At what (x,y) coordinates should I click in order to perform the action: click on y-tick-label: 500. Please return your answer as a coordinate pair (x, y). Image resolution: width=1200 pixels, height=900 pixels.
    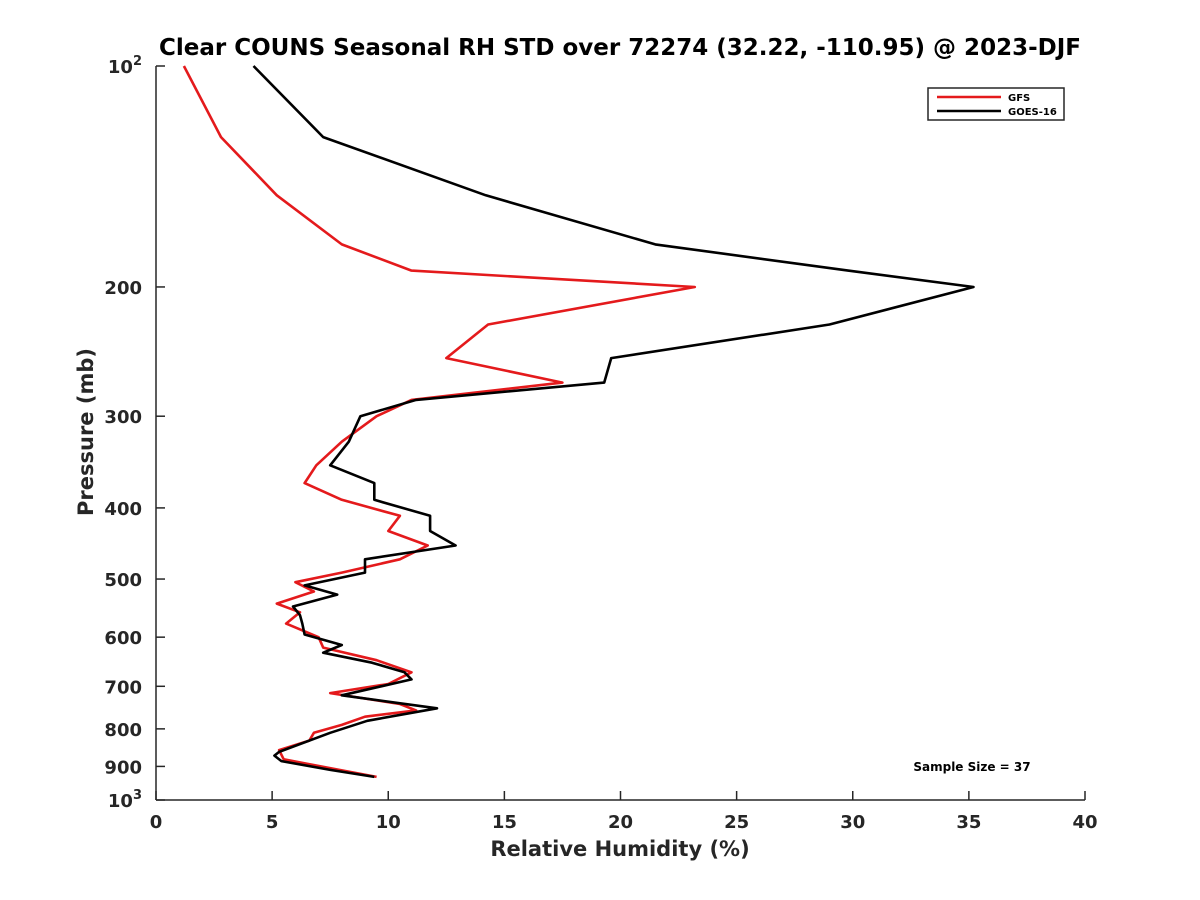
    Looking at the image, I should click on (123, 580).